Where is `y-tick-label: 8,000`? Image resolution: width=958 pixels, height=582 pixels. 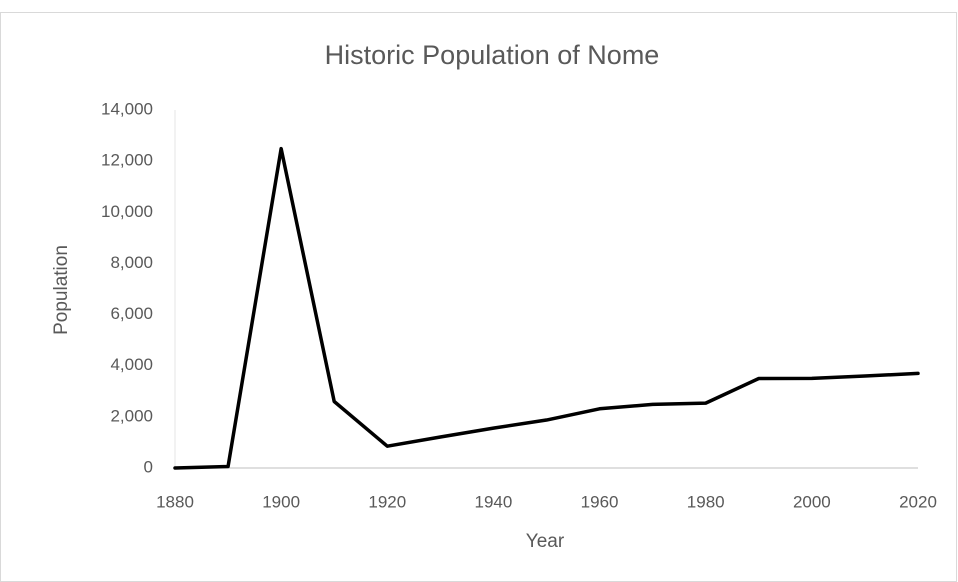
y-tick-label: 8,000 is located at coordinates (131, 262).